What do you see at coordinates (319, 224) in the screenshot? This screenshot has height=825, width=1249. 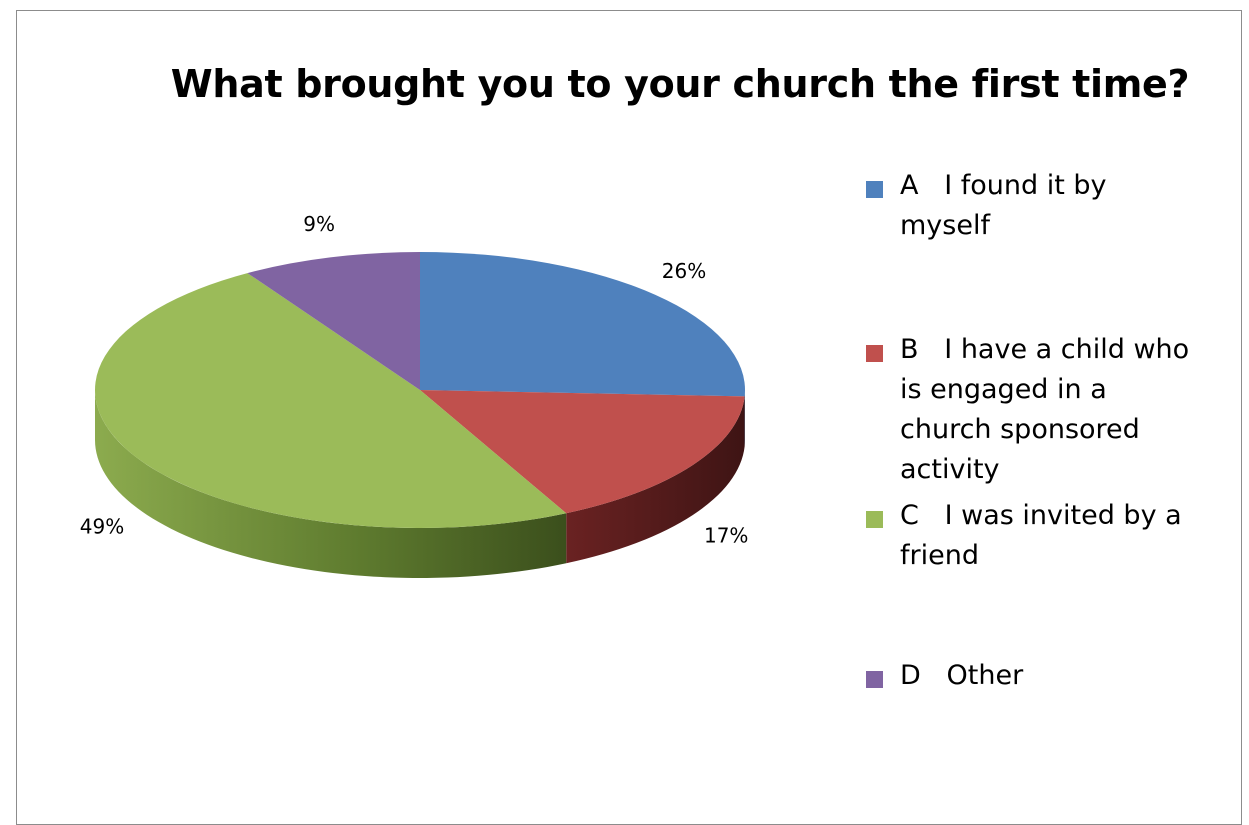 I see `data-label-d: 9%` at bounding box center [319, 224].